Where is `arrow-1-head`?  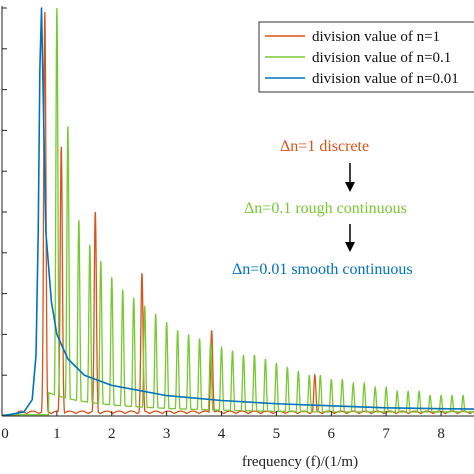
arrow-1-head is located at coordinates (350, 187).